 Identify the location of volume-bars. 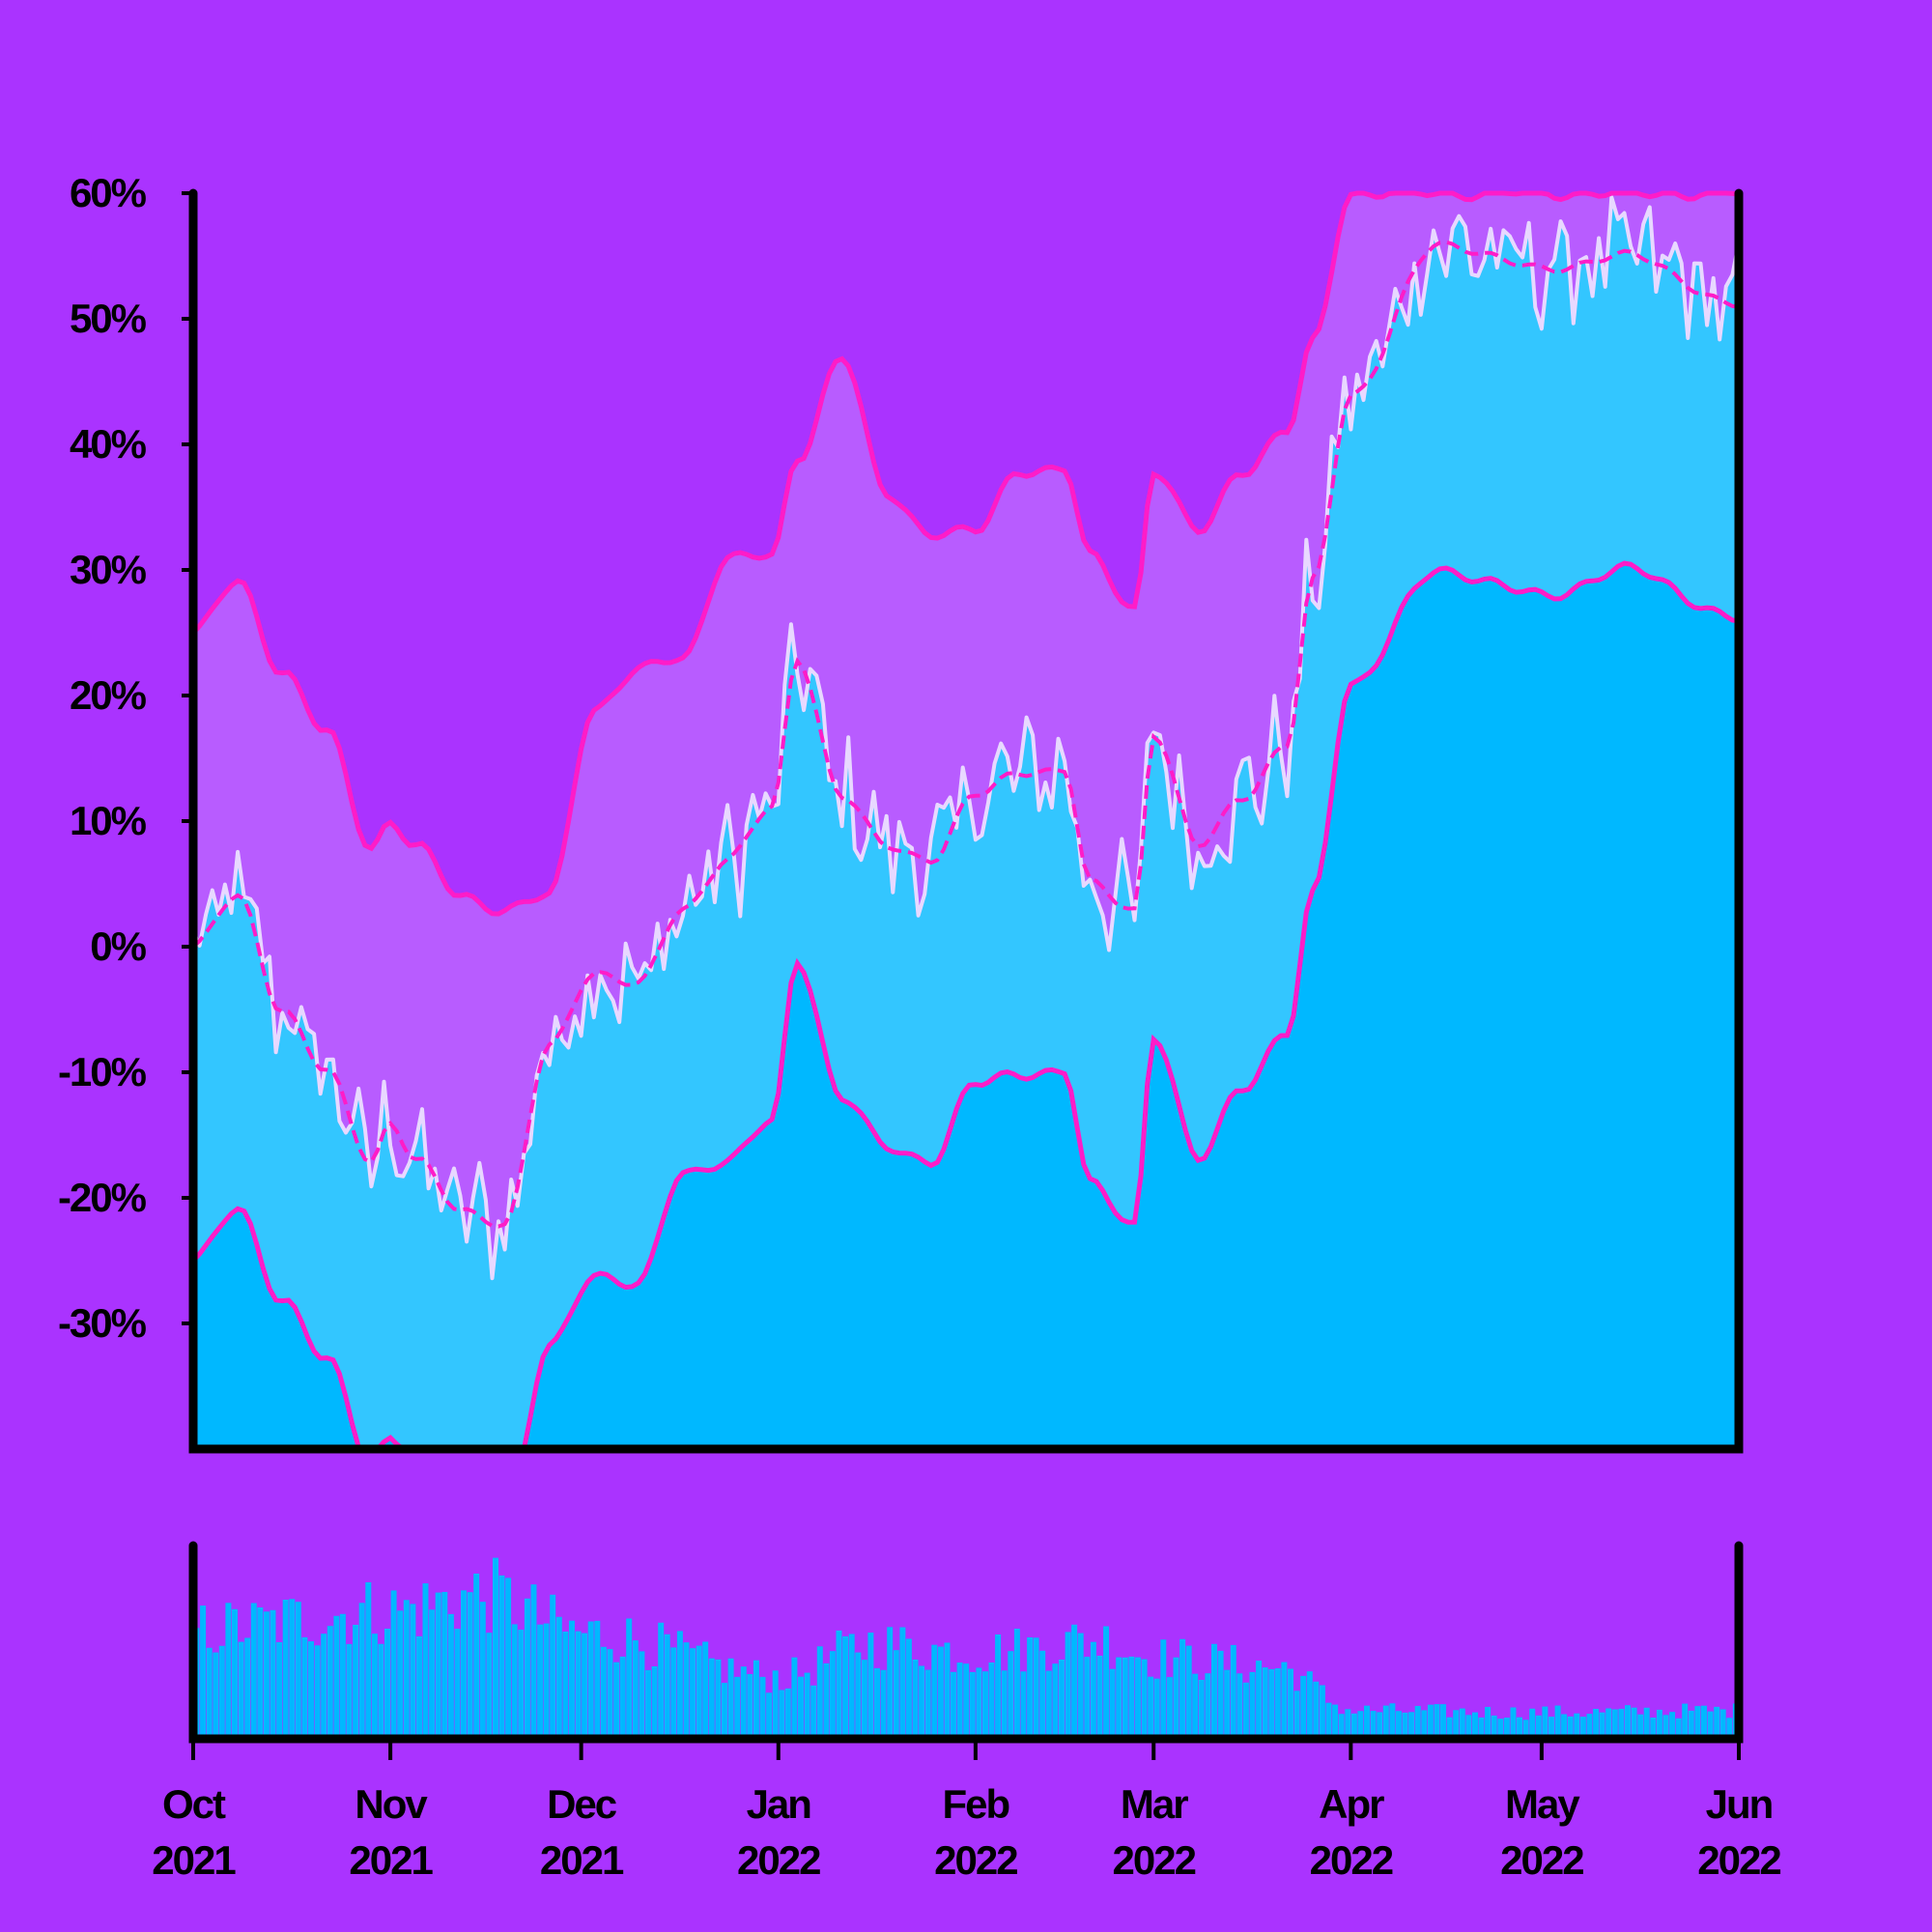
(966, 1648).